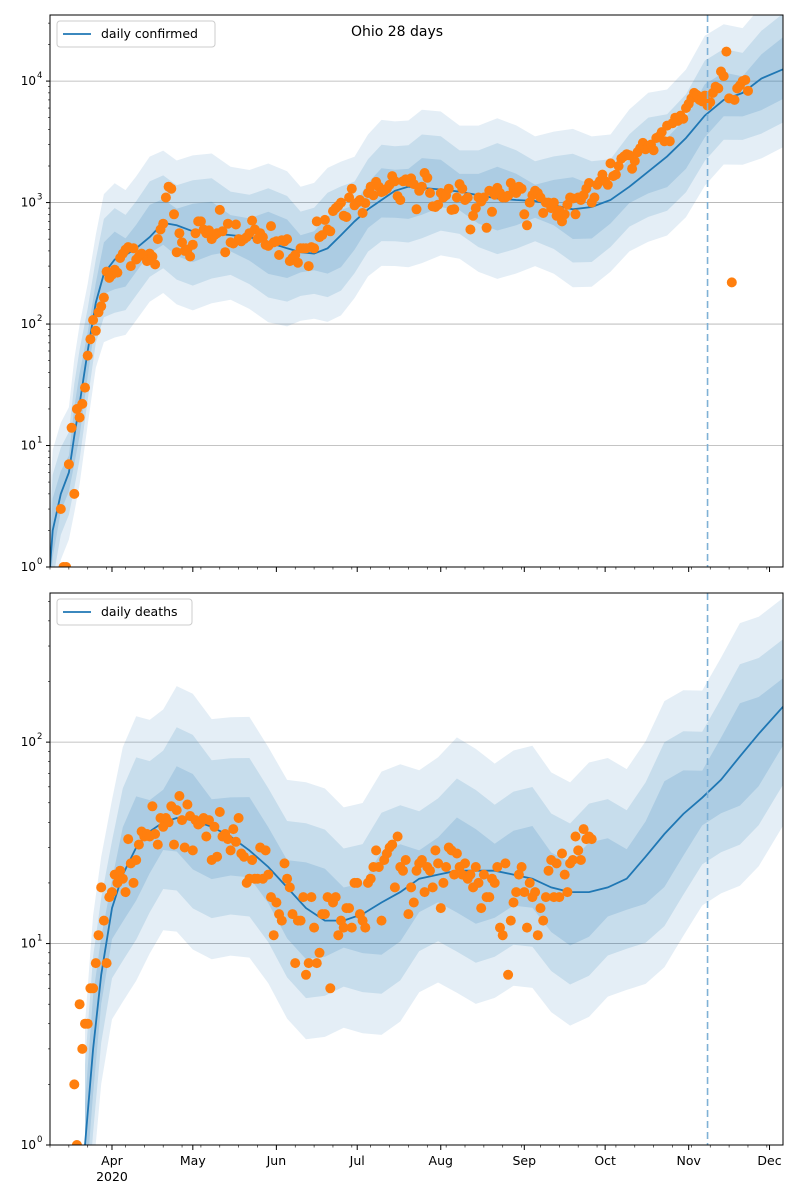 Image resolution: width=800 pixels, height=1200 pixels. What do you see at coordinates (139, 611) in the screenshot?
I see `deaths-legend-label: daily deaths` at bounding box center [139, 611].